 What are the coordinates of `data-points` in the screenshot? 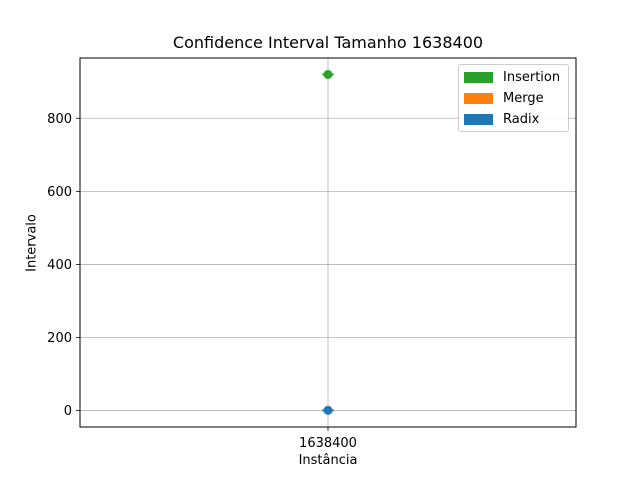 It's located at (328, 242).